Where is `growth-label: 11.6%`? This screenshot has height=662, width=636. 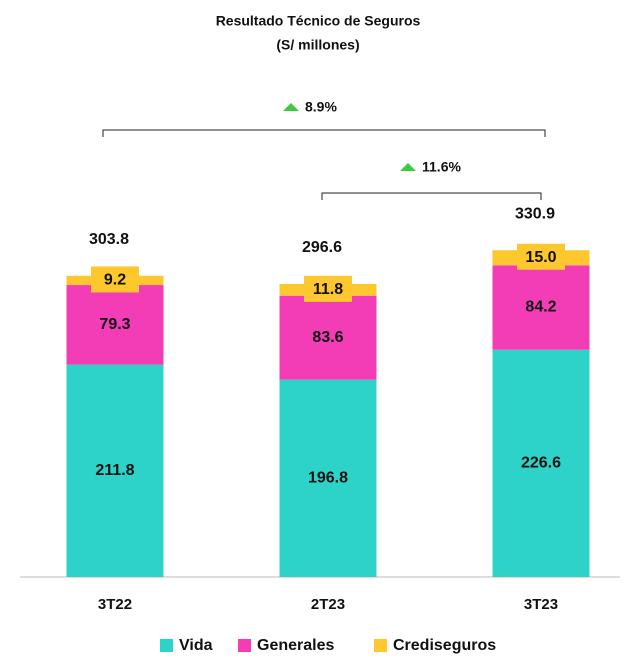
growth-label: 11.6% is located at coordinates (441, 167).